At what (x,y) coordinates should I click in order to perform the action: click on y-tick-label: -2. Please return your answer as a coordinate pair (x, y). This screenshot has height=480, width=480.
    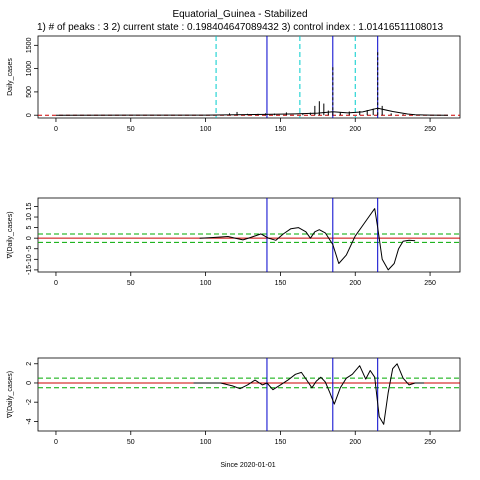
    Looking at the image, I should click on (29, 402).